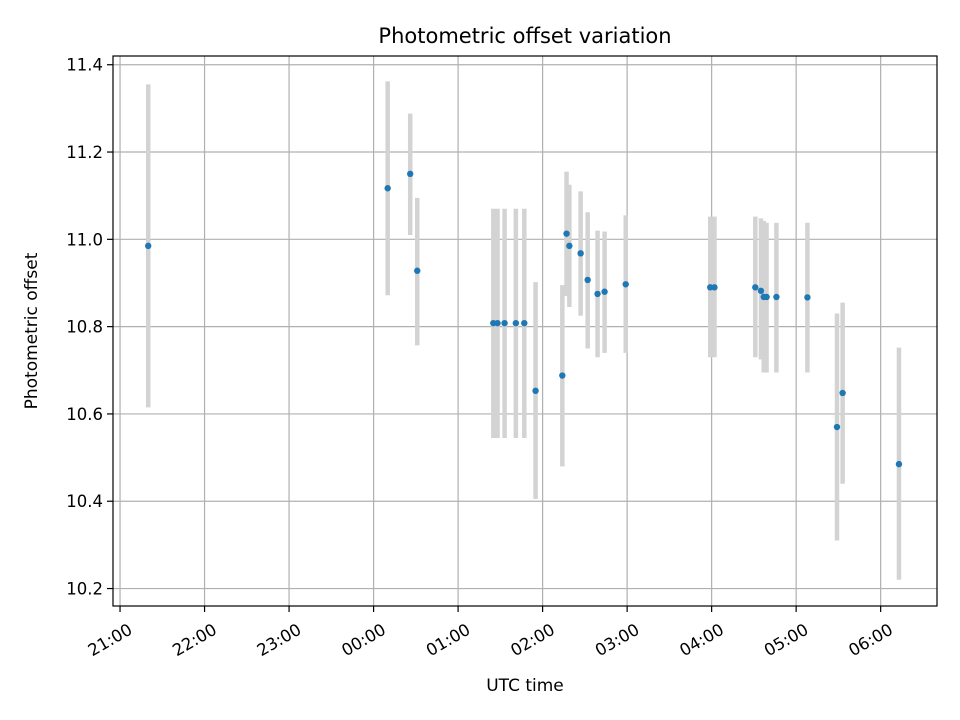  Describe the element at coordinates (32, 330) in the screenshot. I see `y-axis-label: Photometric offset` at that location.